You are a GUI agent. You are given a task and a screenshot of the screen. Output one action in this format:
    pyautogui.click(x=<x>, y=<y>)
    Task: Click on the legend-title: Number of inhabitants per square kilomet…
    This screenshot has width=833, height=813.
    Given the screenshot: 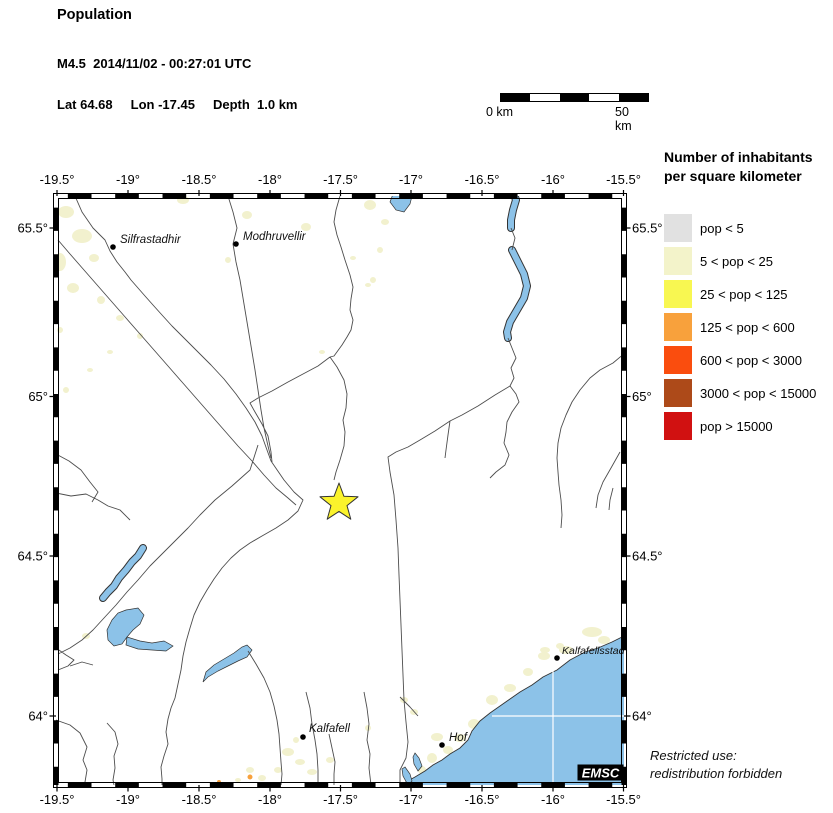 What is the action you would take?
    pyautogui.click(x=748, y=167)
    